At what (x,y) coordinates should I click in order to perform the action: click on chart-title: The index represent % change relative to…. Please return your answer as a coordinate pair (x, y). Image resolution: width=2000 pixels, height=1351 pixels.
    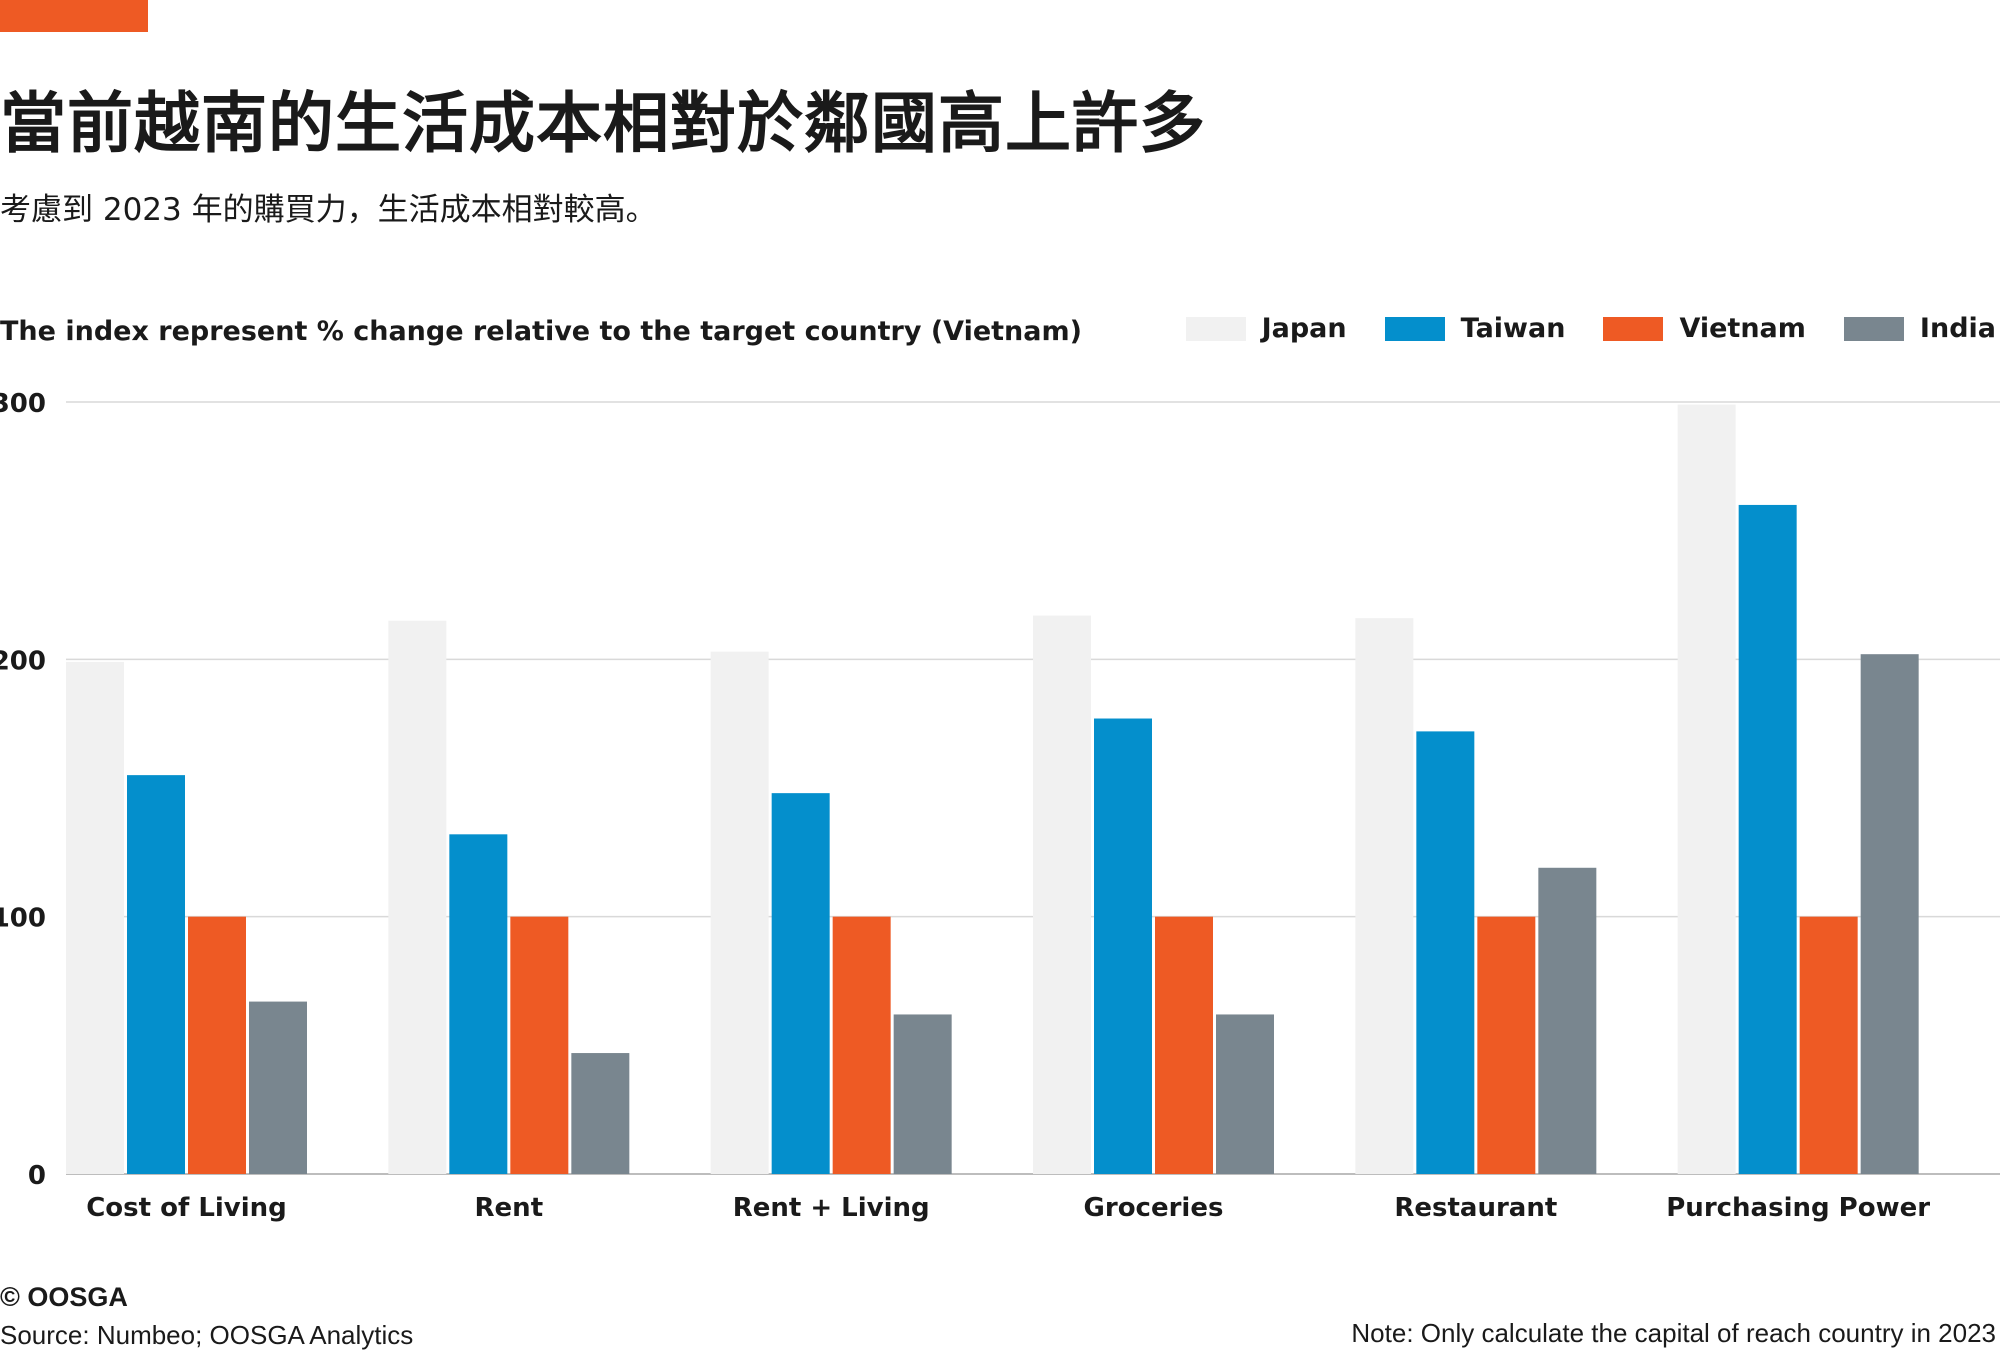
    Looking at the image, I should click on (541, 331).